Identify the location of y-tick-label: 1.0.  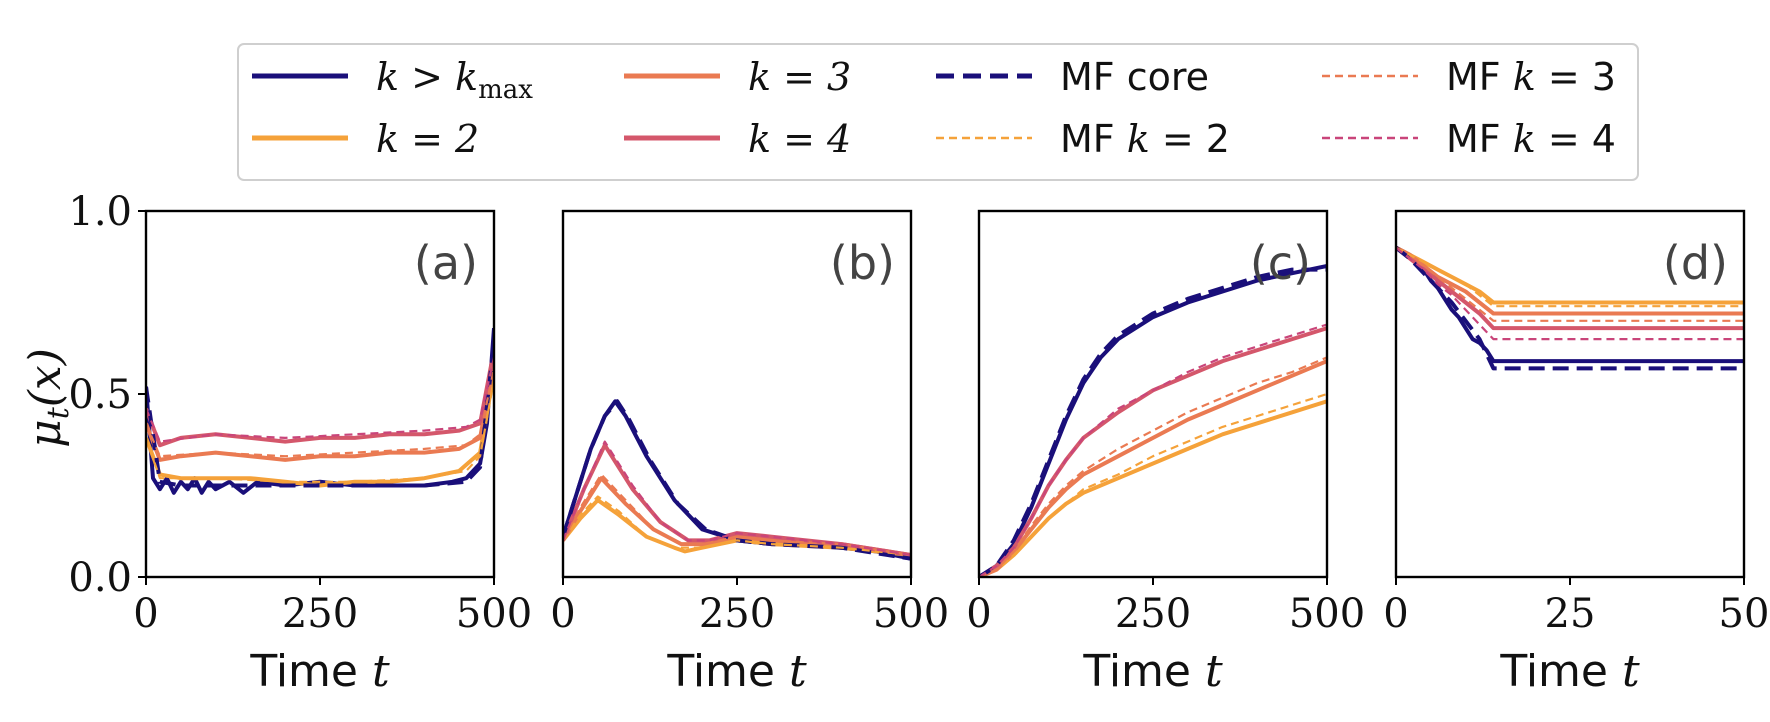
(100, 212).